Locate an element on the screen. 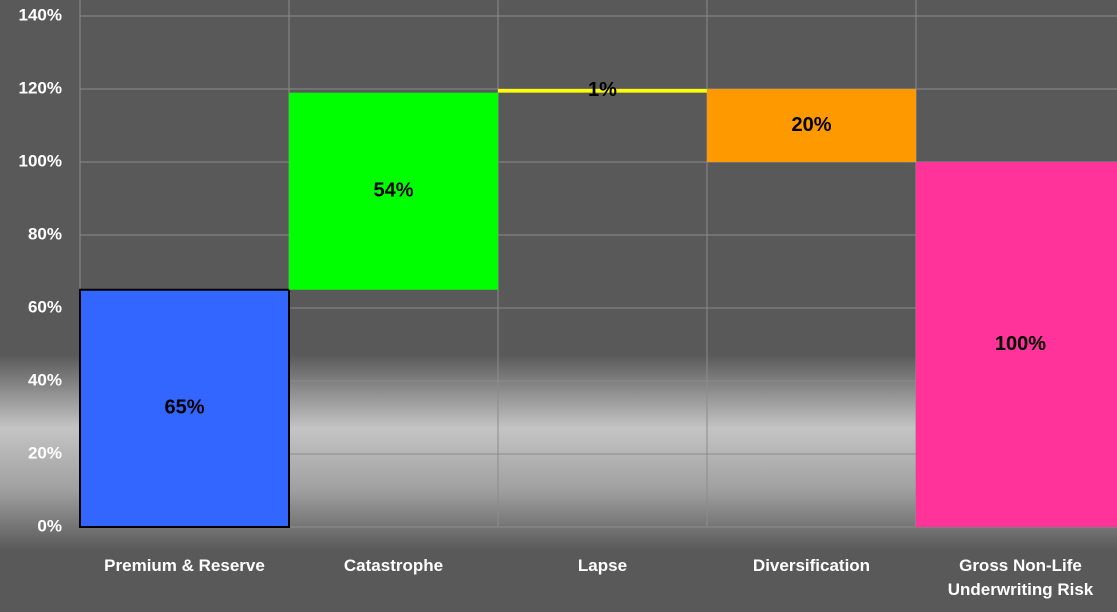 The image size is (1117, 612). y-tick-label: 40% is located at coordinates (45, 379).